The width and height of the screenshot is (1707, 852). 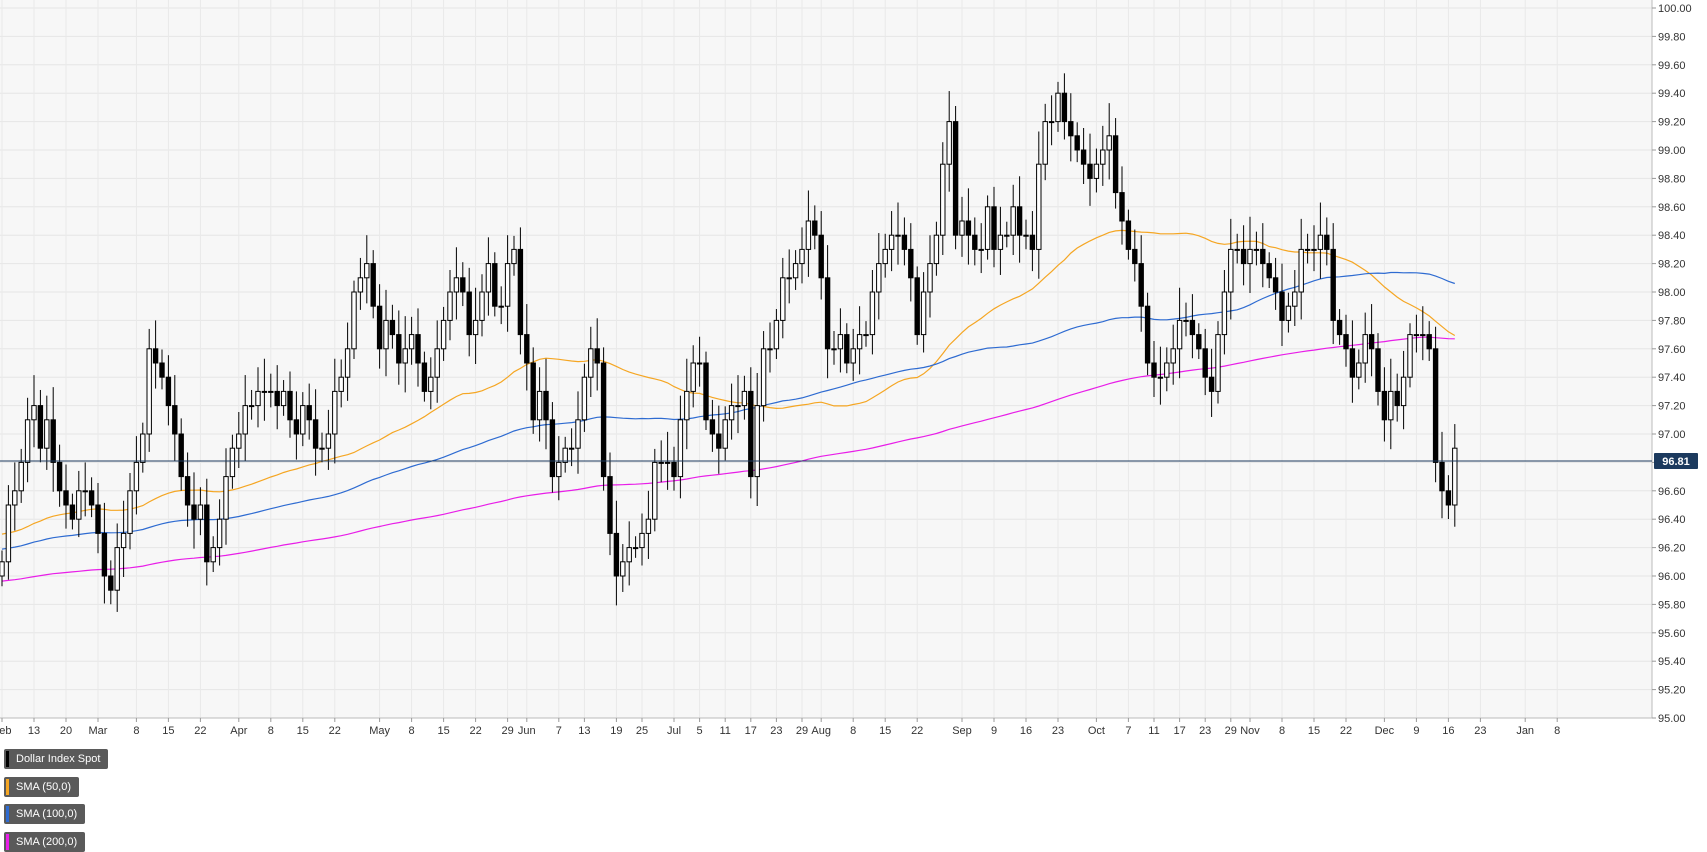 I want to click on x-tick-label: Apr, so click(x=238, y=731).